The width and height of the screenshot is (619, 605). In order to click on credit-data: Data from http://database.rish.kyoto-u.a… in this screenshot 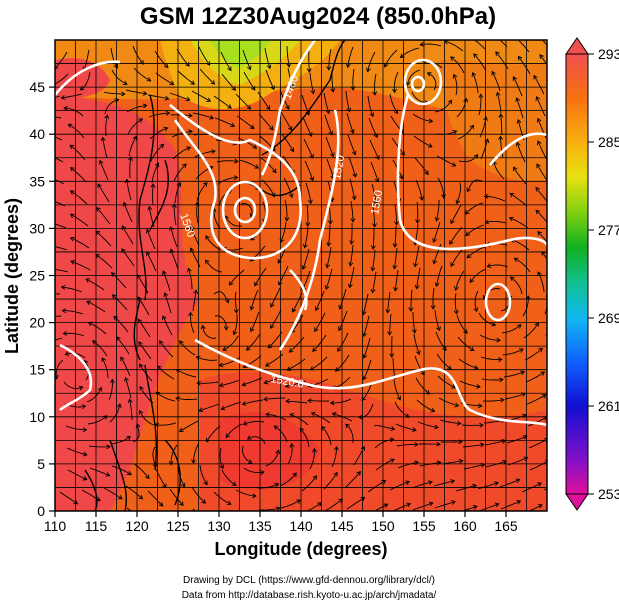, I will do `click(309, 595)`.